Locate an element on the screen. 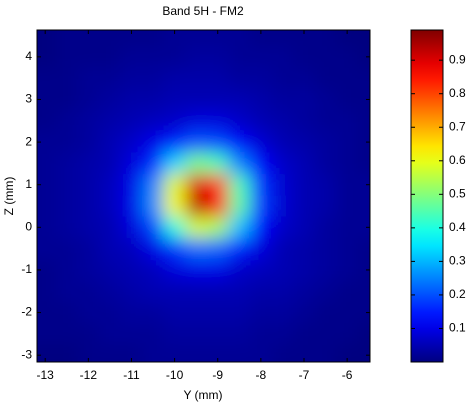 The image size is (474, 409). colorbar-tick-label: 0.2 is located at coordinates (457, 294).